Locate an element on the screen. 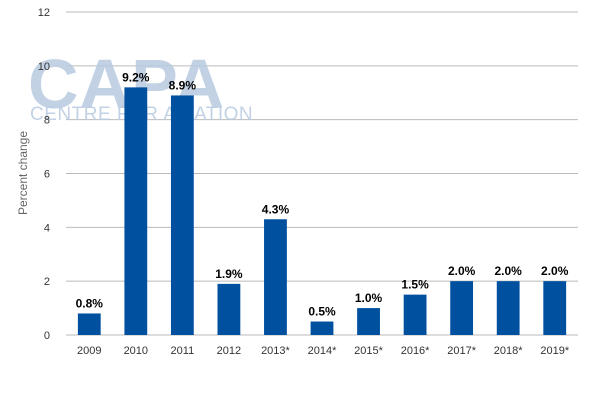  x-tick-label: 2013* is located at coordinates (275, 351).